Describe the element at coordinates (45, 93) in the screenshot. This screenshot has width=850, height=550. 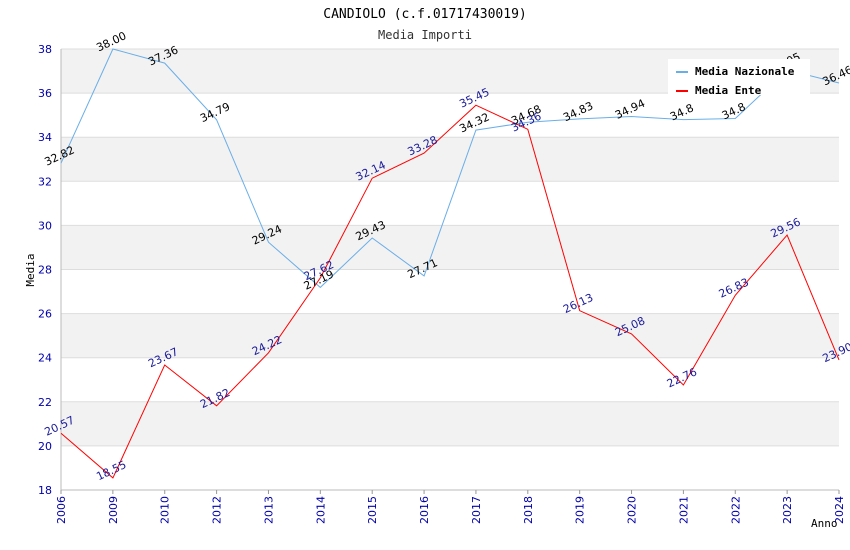
I see `y-tick-label: 36` at that location.